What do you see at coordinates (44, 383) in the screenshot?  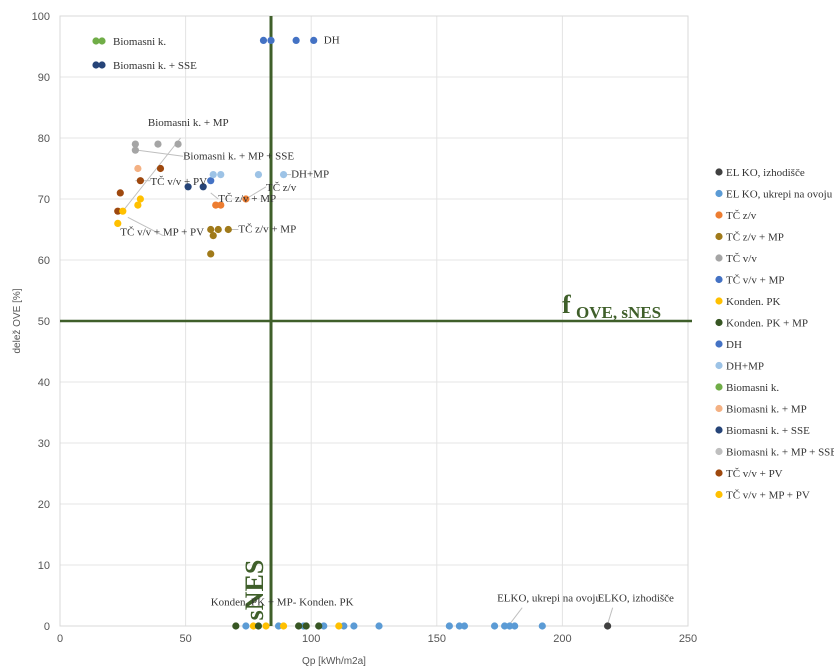 I see `y-tick-label: 40` at bounding box center [44, 383].